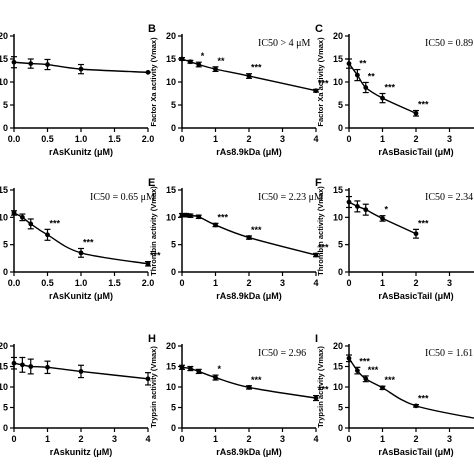 Image resolution: width=474 pixels, height=474 pixels. I want to click on ic50-annotation: IC50 = 2.96, so click(282, 353).